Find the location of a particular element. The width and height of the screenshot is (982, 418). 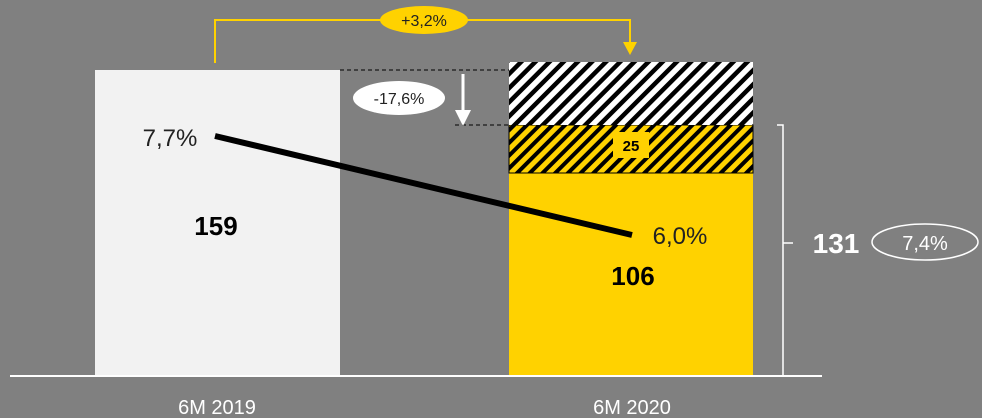

total-value: 131 is located at coordinates (836, 243).